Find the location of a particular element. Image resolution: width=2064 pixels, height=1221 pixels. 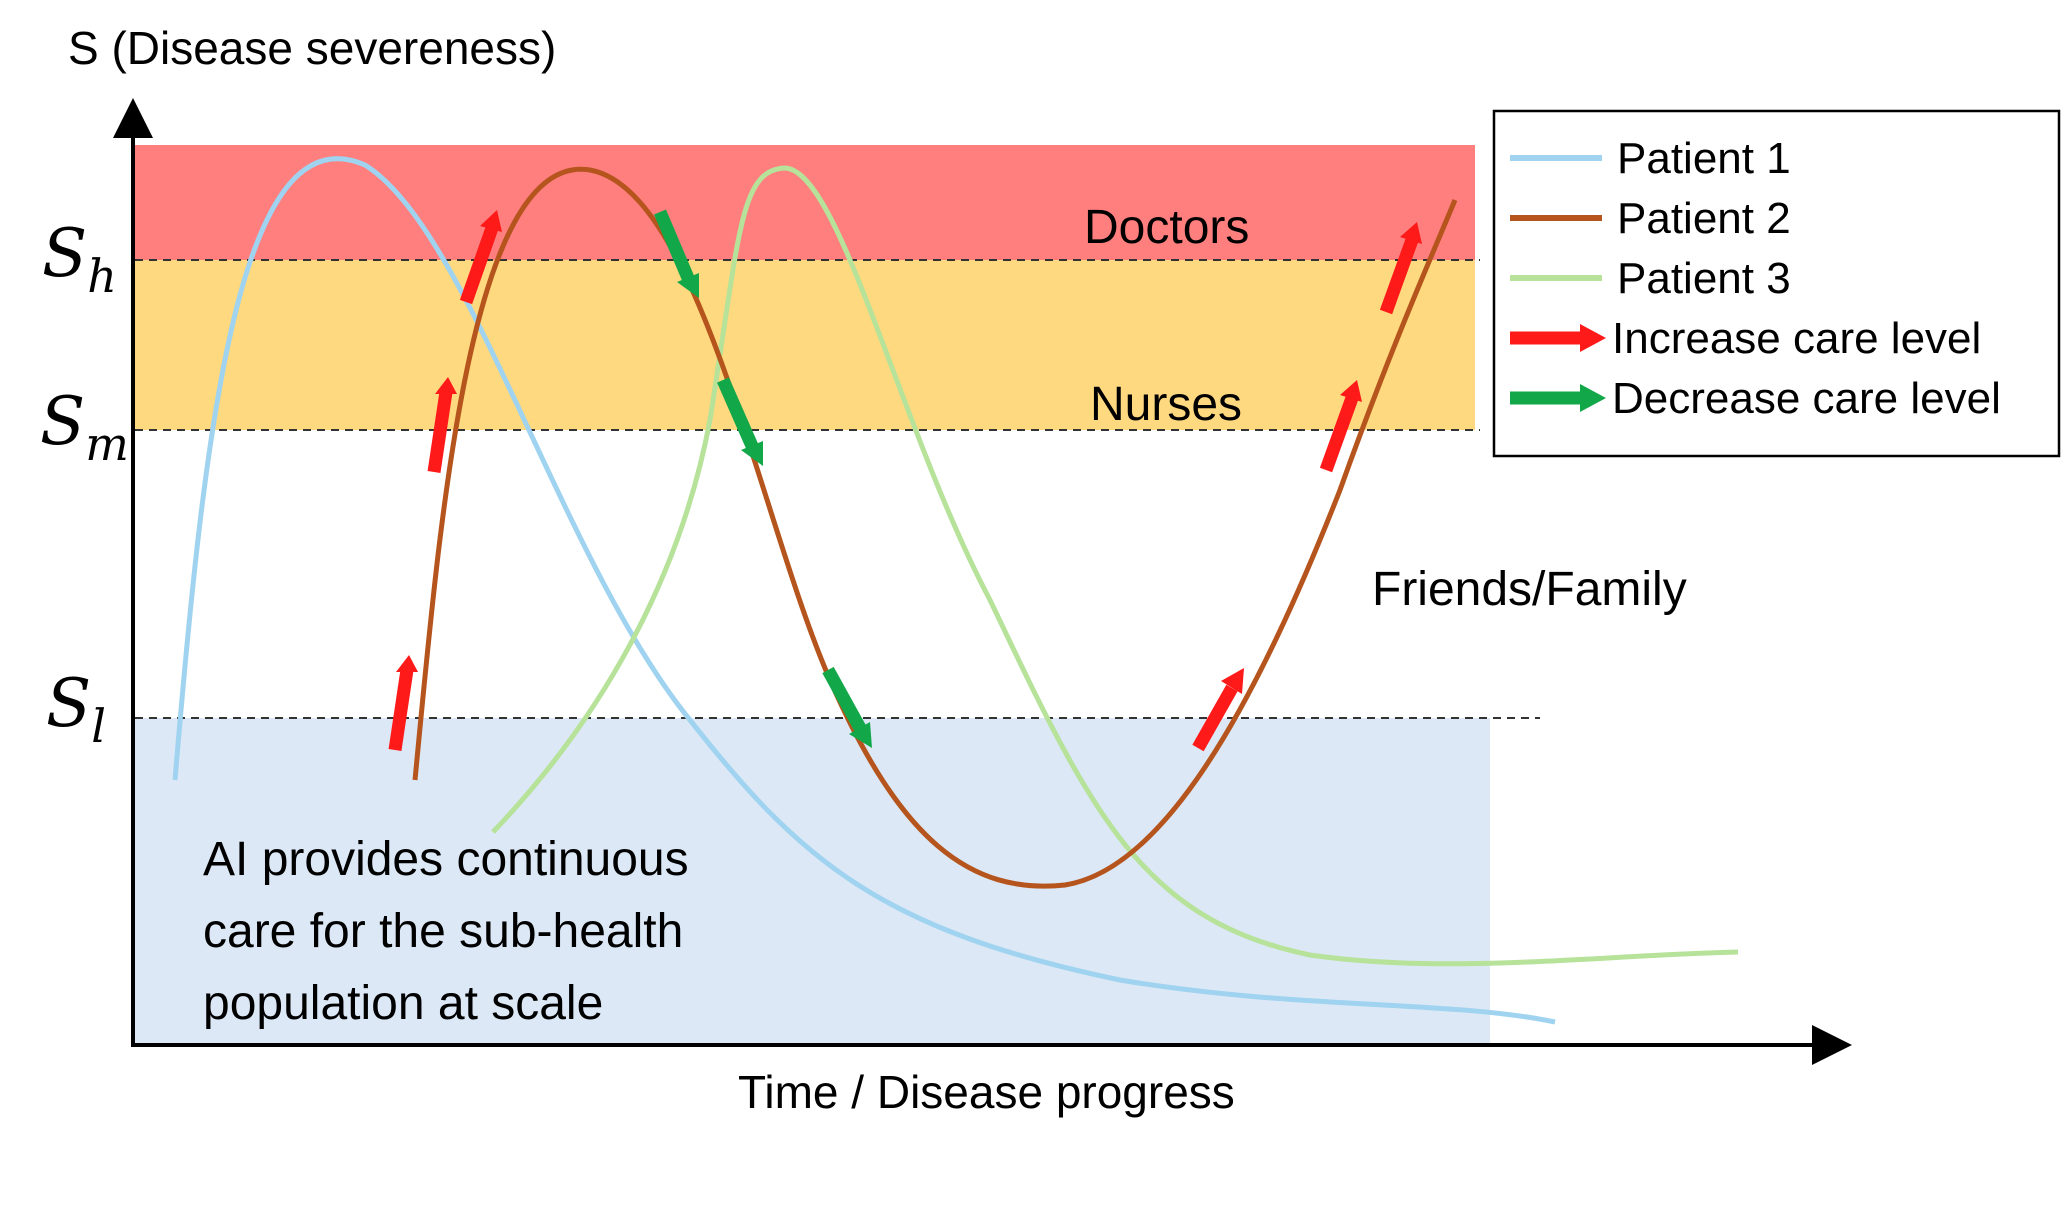

ai-zone-line: care for the sub-health is located at coordinates (443, 931).